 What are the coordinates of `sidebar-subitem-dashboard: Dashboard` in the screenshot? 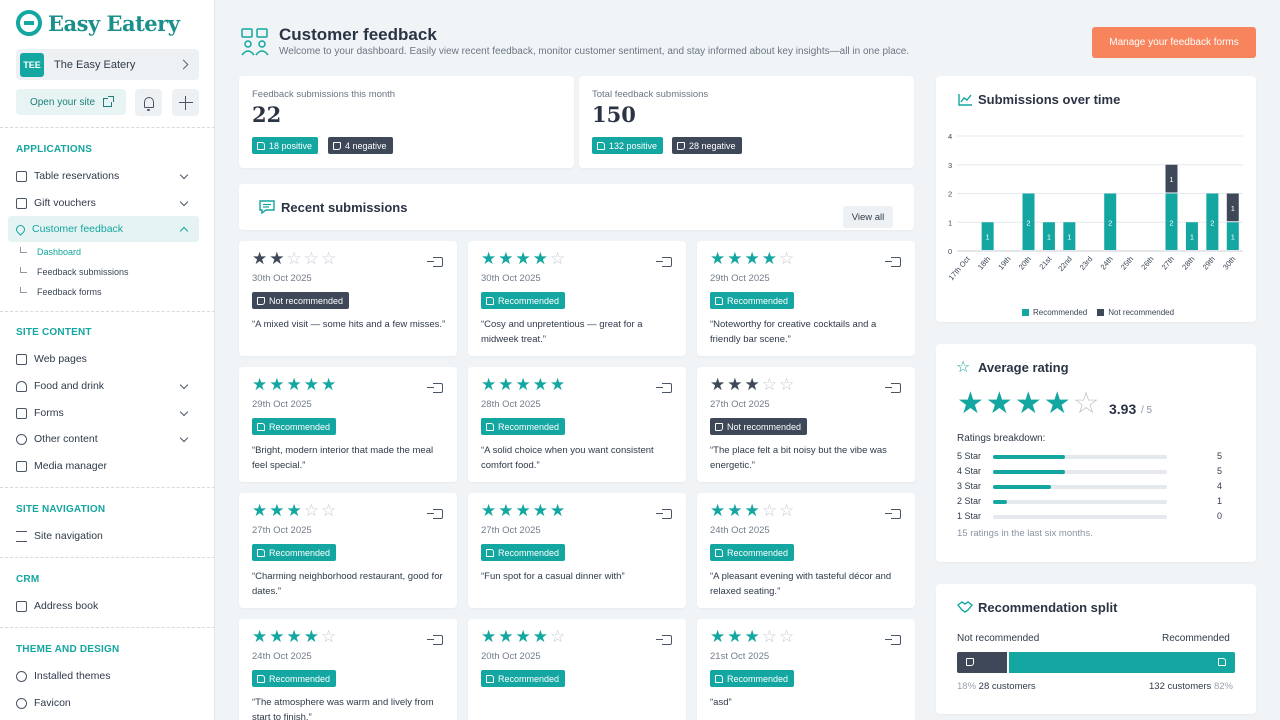 It's located at (50, 252).